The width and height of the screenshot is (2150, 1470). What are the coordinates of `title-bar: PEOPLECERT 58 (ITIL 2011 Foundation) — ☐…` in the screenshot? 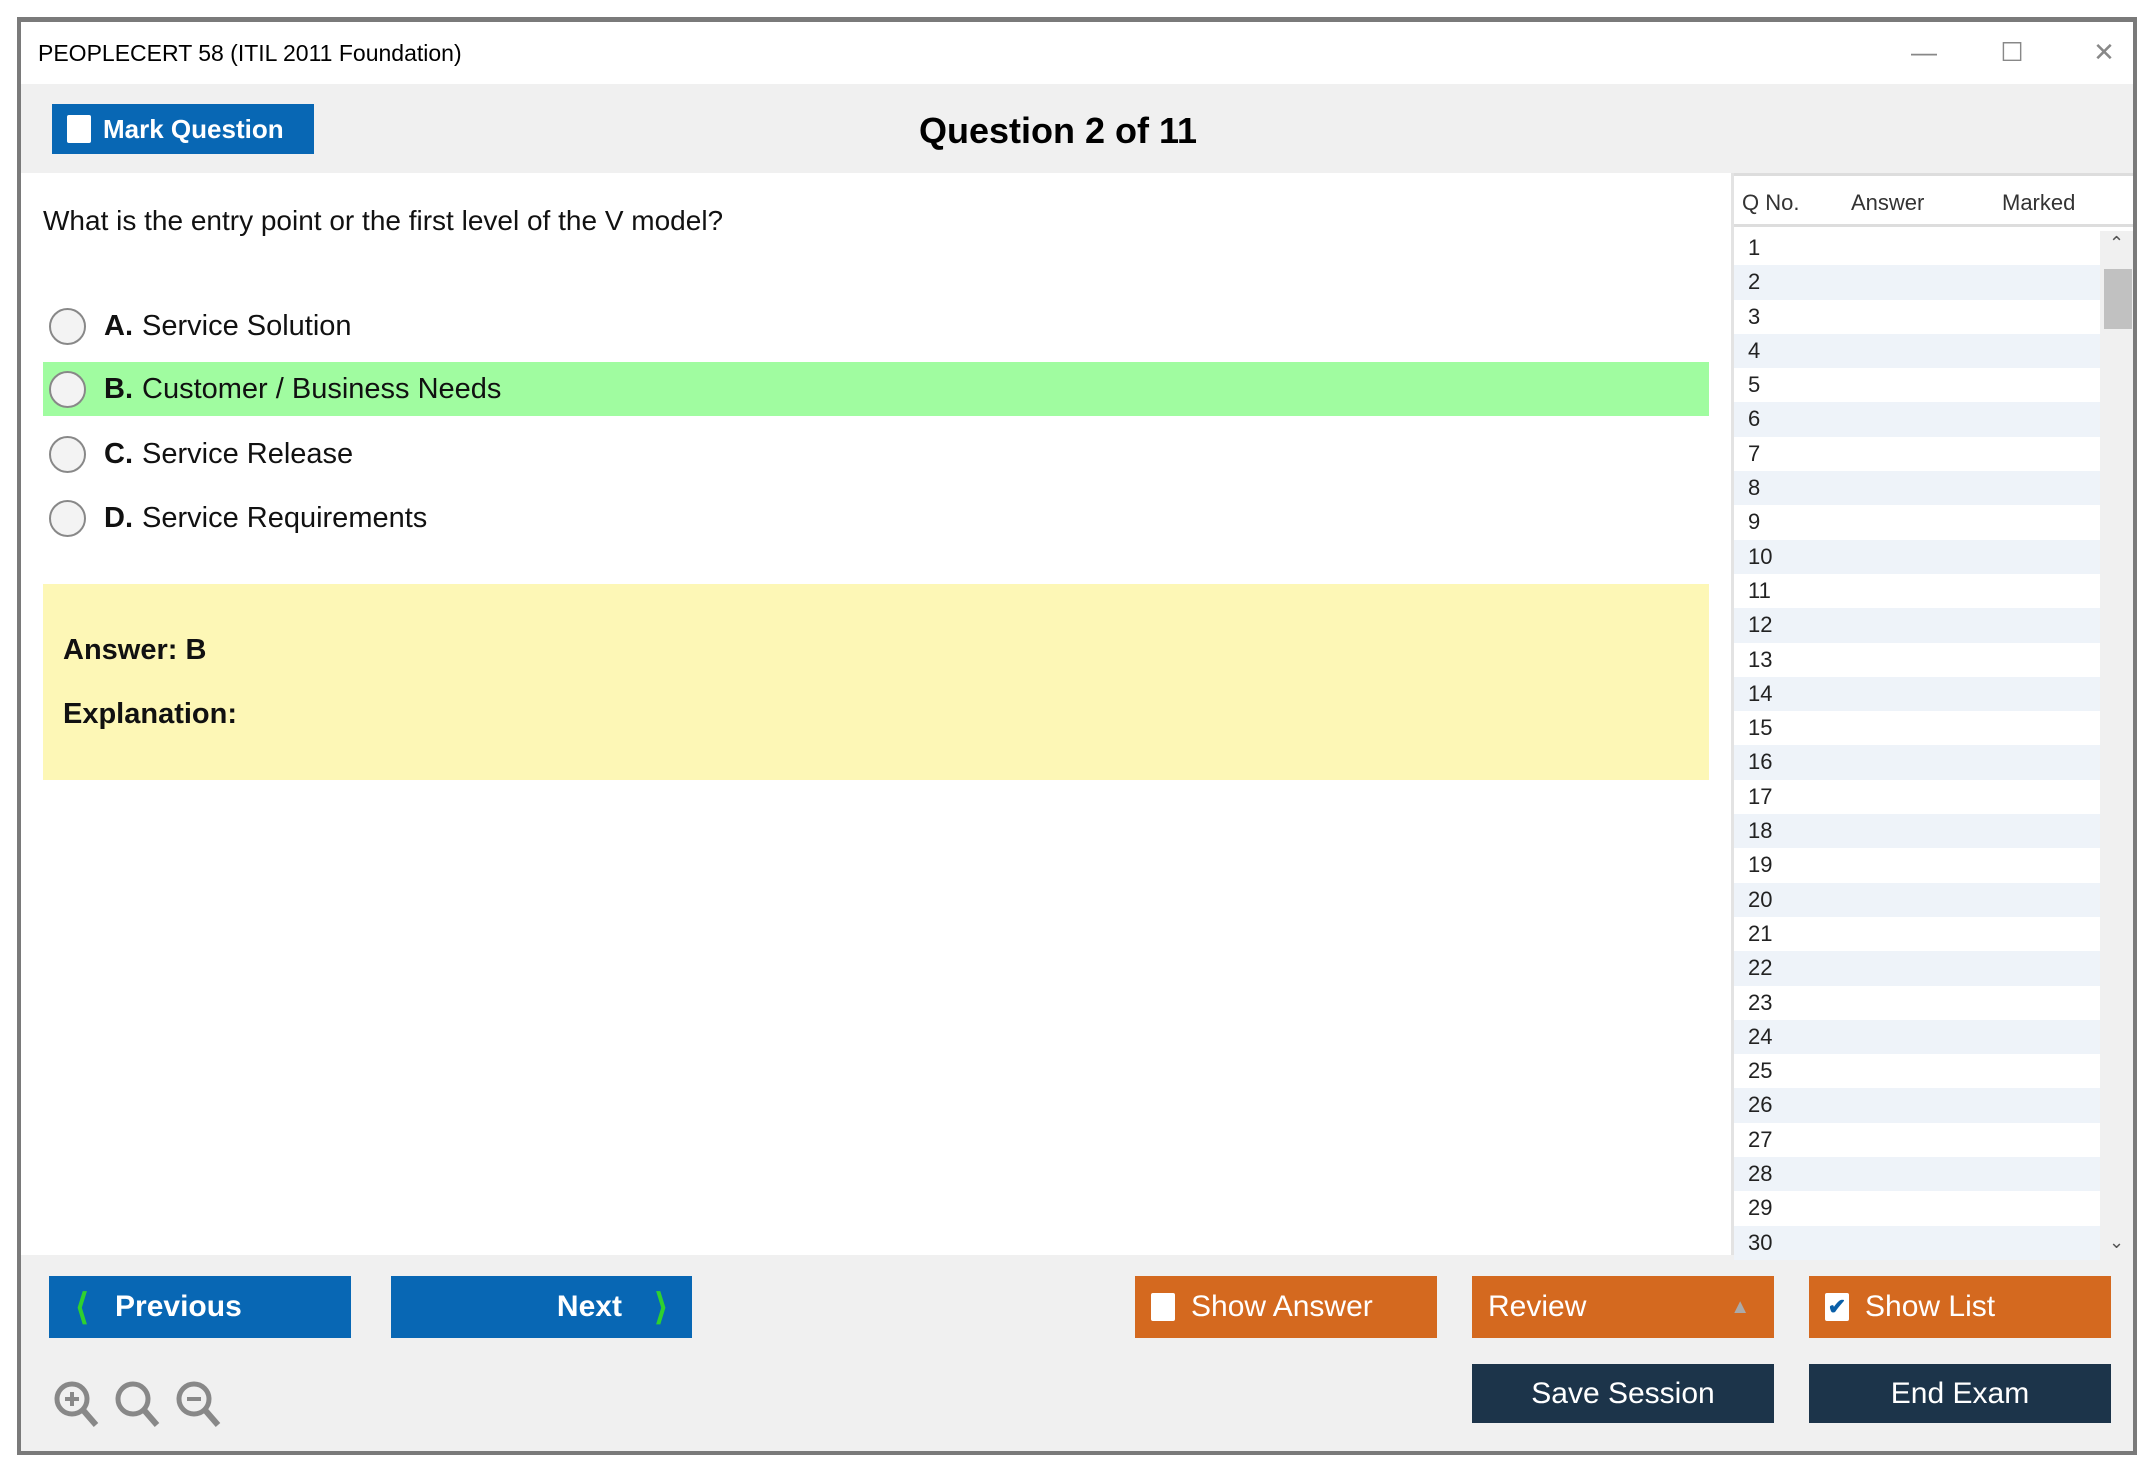 It's located at (1077, 53).